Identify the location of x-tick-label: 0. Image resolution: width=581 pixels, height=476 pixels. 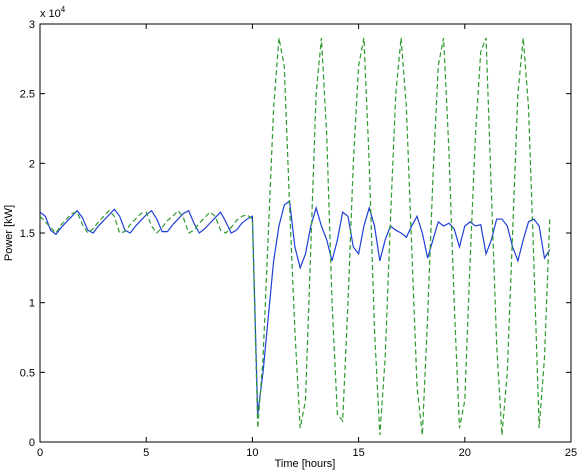
(40, 453).